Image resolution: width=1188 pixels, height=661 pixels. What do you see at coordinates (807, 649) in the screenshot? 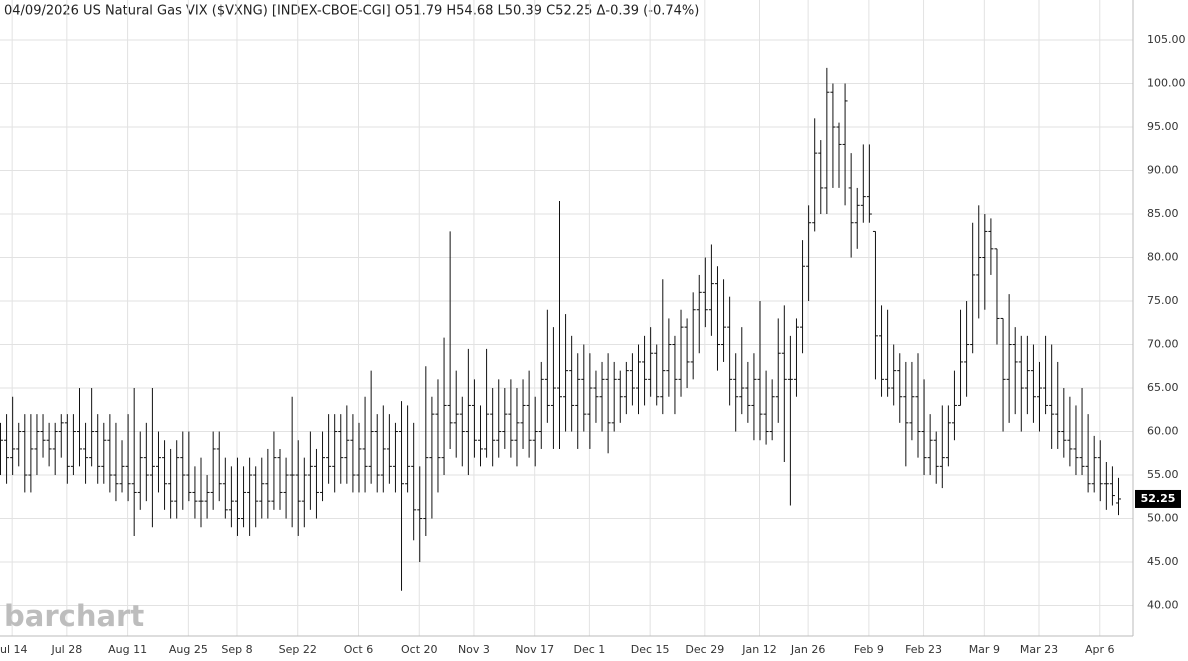
I see `x-tick-label: Jan 26` at bounding box center [807, 649].